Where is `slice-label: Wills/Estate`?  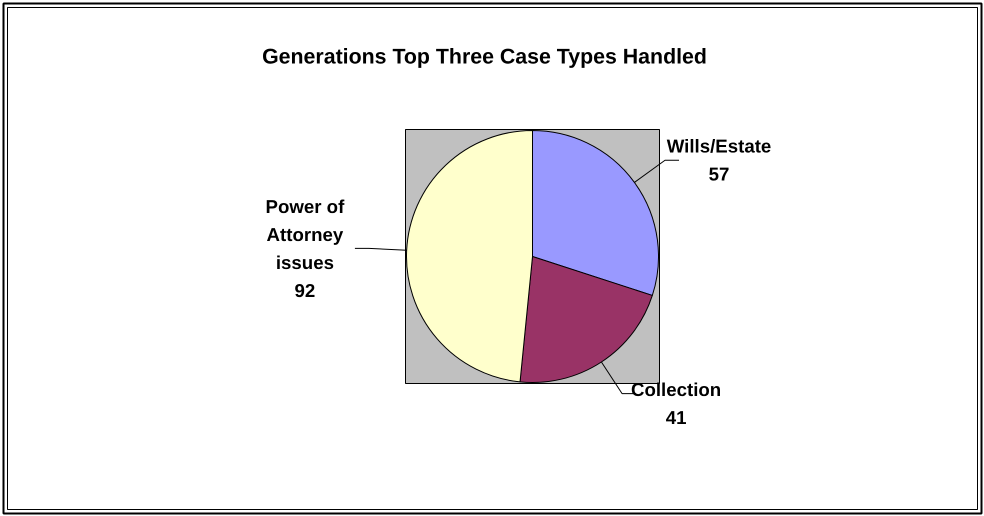
slice-label: Wills/Estate is located at coordinates (719, 146).